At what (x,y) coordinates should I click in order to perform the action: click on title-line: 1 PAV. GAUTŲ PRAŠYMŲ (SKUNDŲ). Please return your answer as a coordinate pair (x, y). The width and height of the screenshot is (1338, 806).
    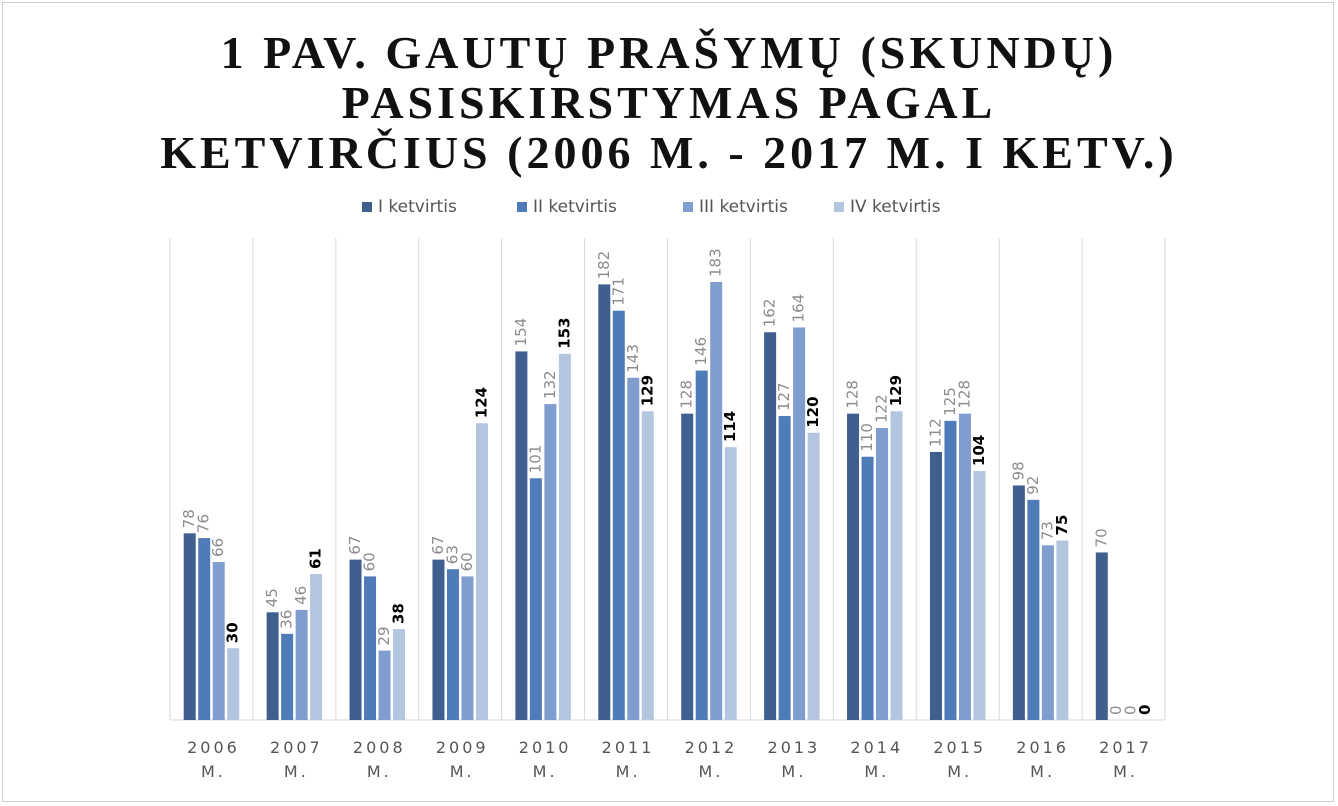
    Looking at the image, I should click on (669, 52).